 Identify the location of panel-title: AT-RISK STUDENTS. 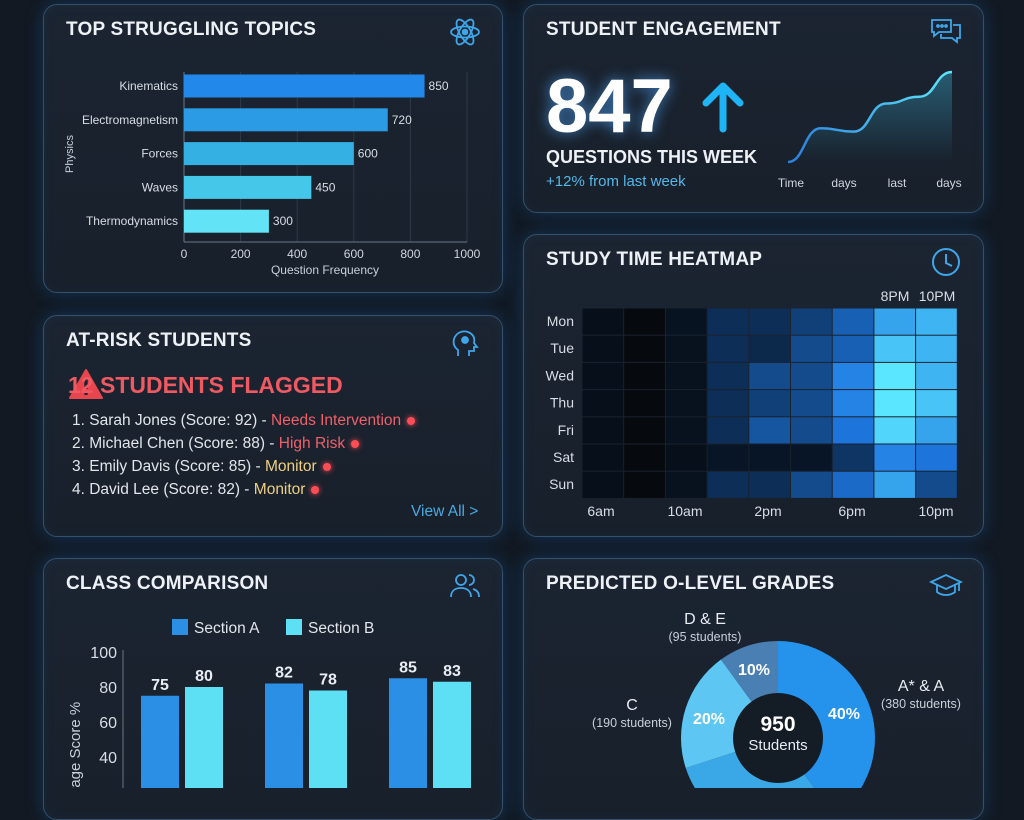
(159, 340).